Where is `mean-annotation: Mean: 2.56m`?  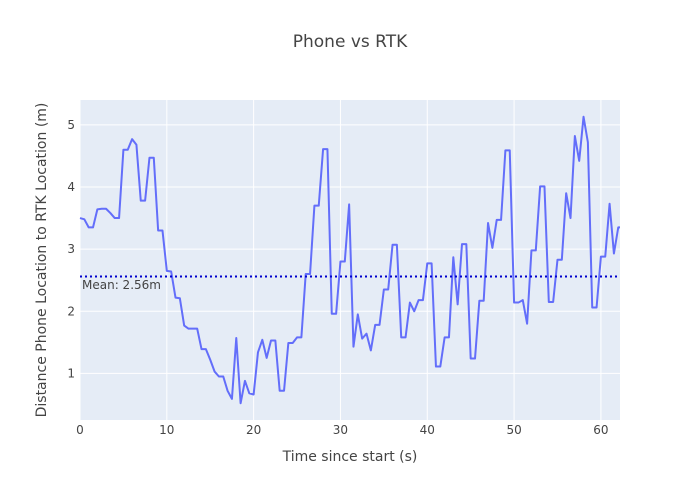
mean-annotation: Mean: 2.56m is located at coordinates (121, 285).